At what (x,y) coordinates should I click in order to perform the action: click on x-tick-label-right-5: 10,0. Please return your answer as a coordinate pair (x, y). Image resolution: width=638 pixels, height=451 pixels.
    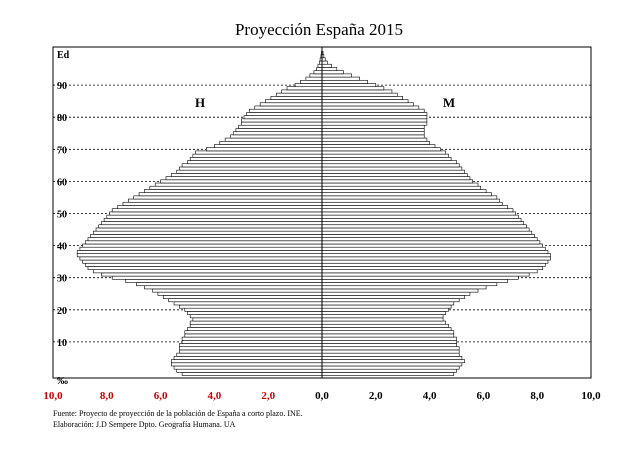
    Looking at the image, I should click on (591, 396).